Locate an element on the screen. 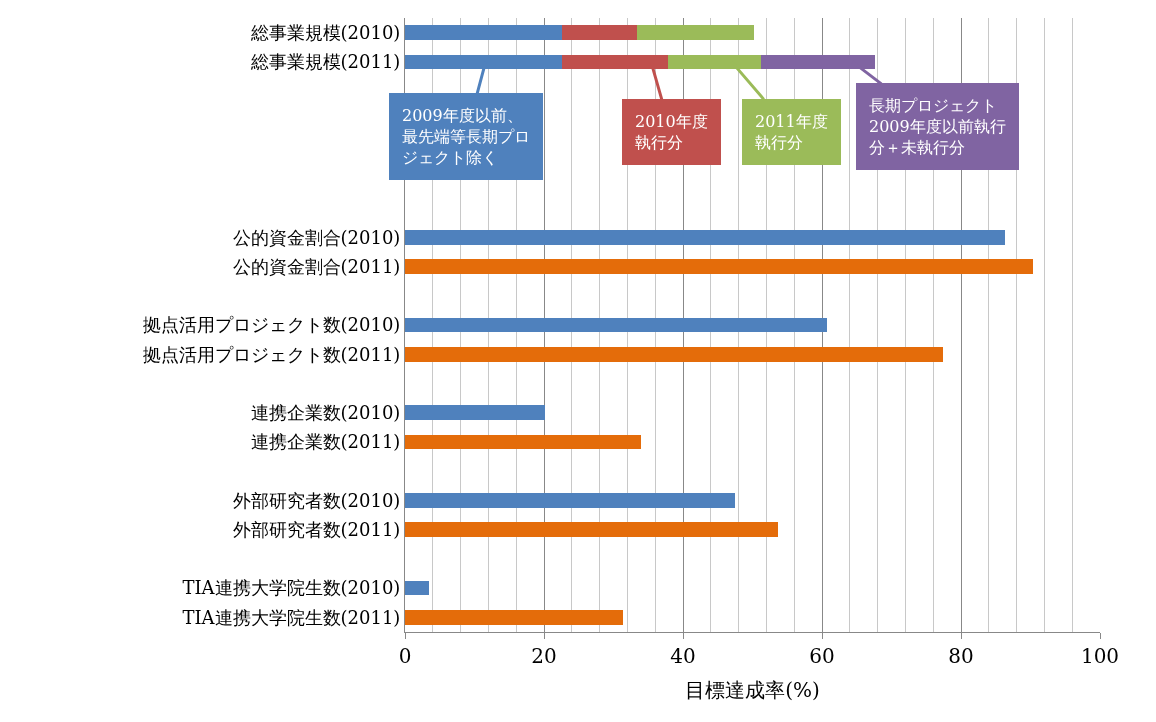  y-tick-label: 連携企業数(2010) is located at coordinates (325, 413).